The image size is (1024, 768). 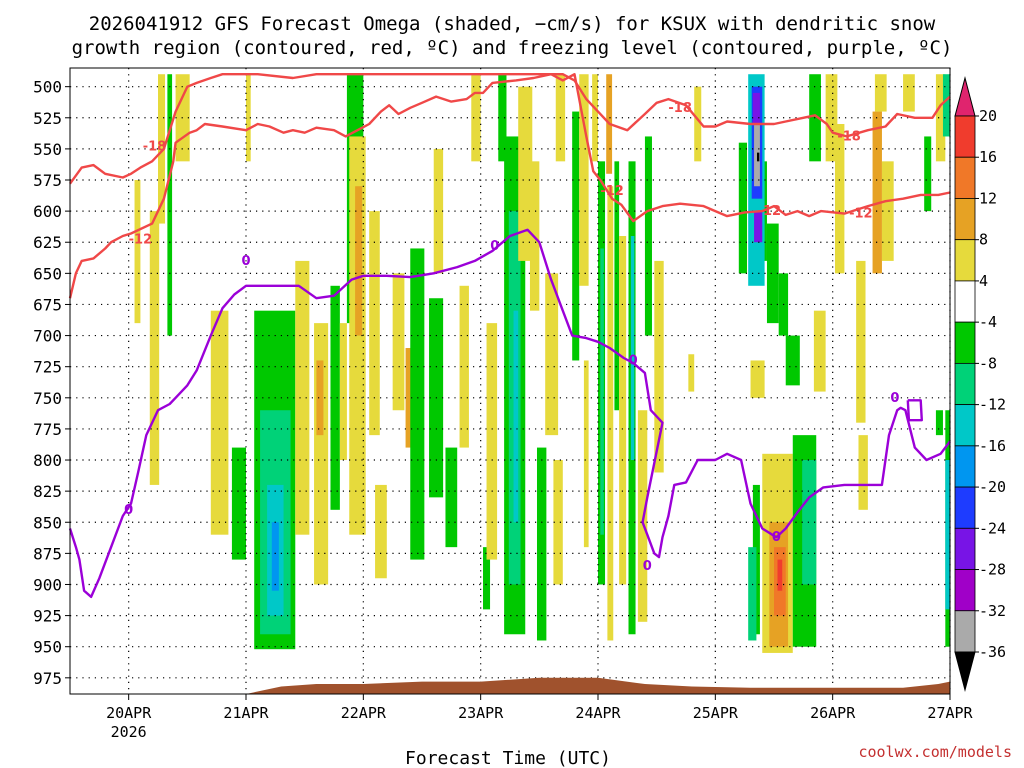 I want to click on colorbar: 20 16 12 8 4 -4 -8 -12 -16 -20 -24 -28 -32 -36, so click(x=980, y=384).